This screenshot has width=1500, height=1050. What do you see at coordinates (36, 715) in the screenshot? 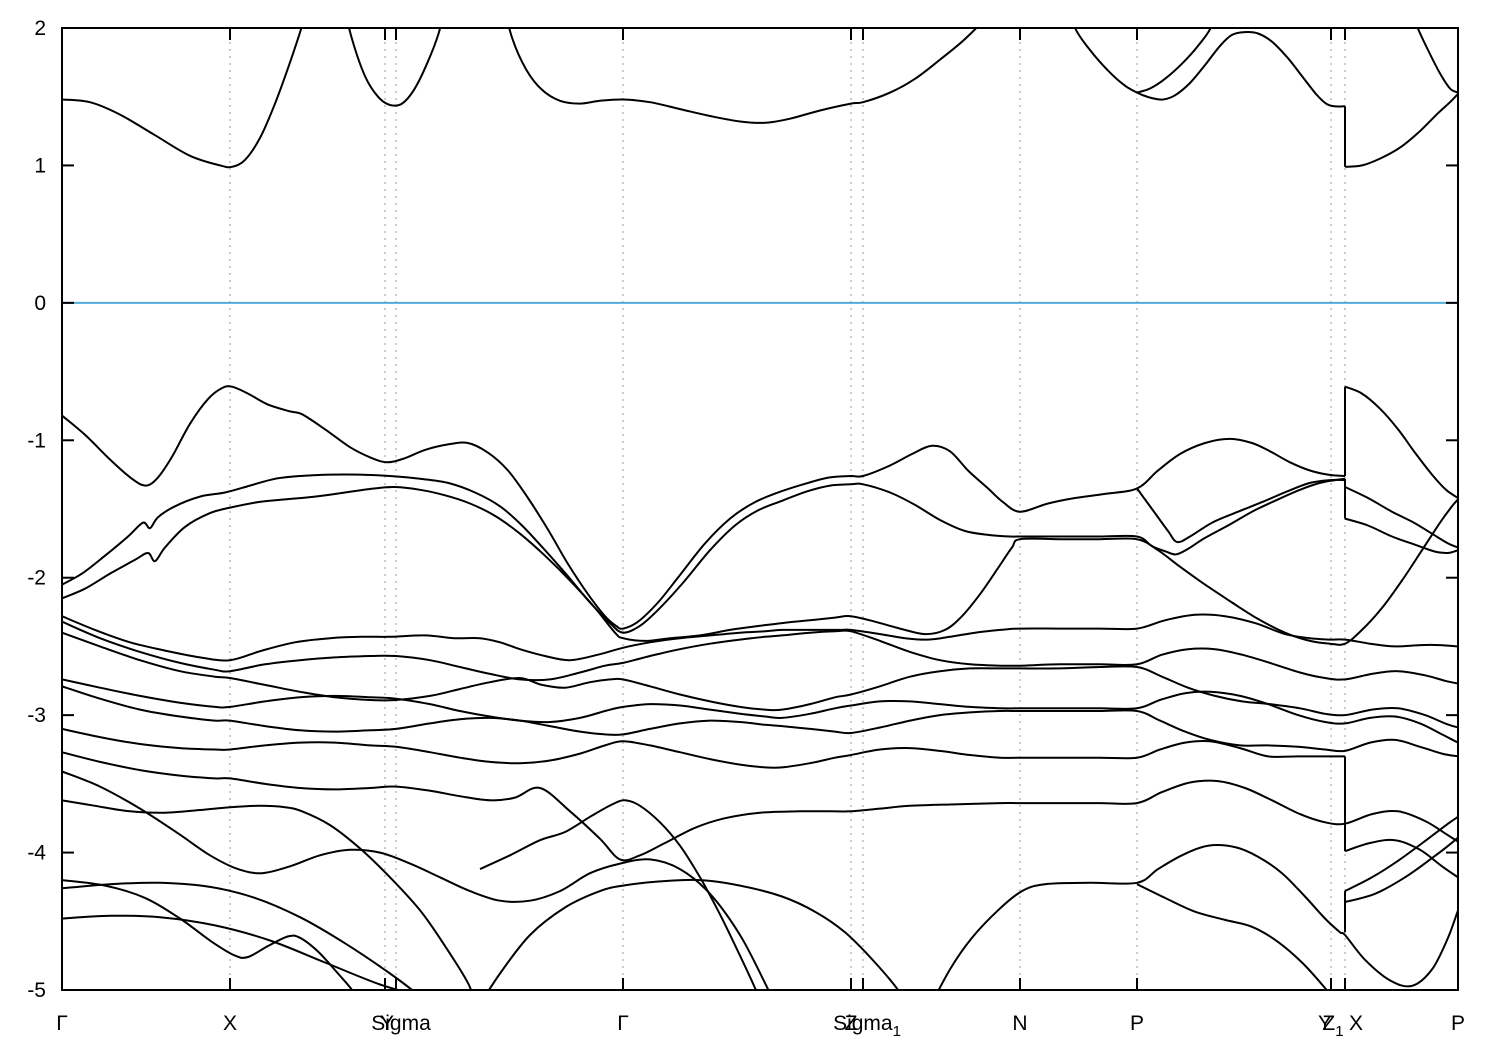
I see `y-tick-label: -3` at bounding box center [36, 715].